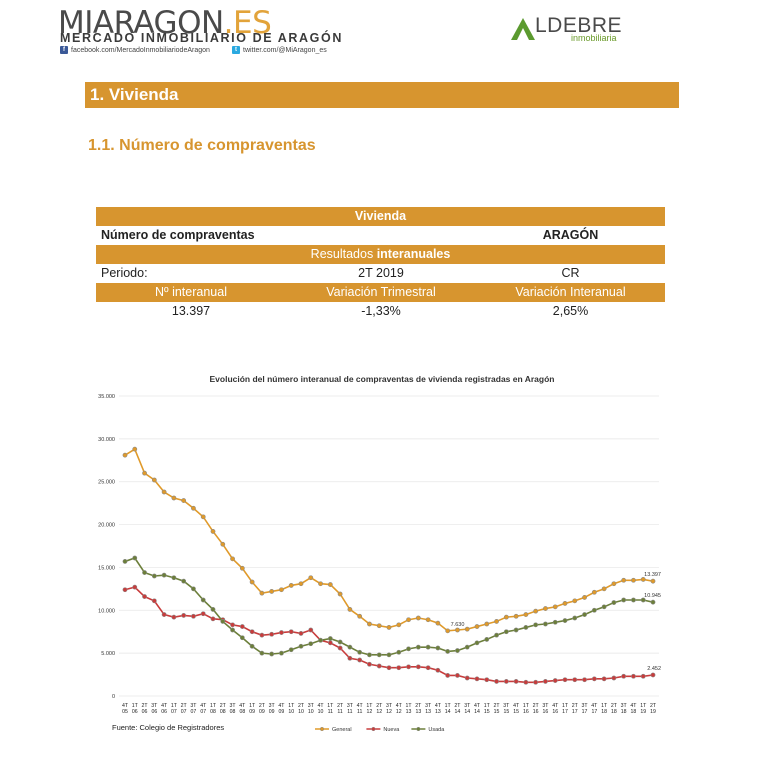  I want to click on logo-tld: .ES, so click(247, 23).